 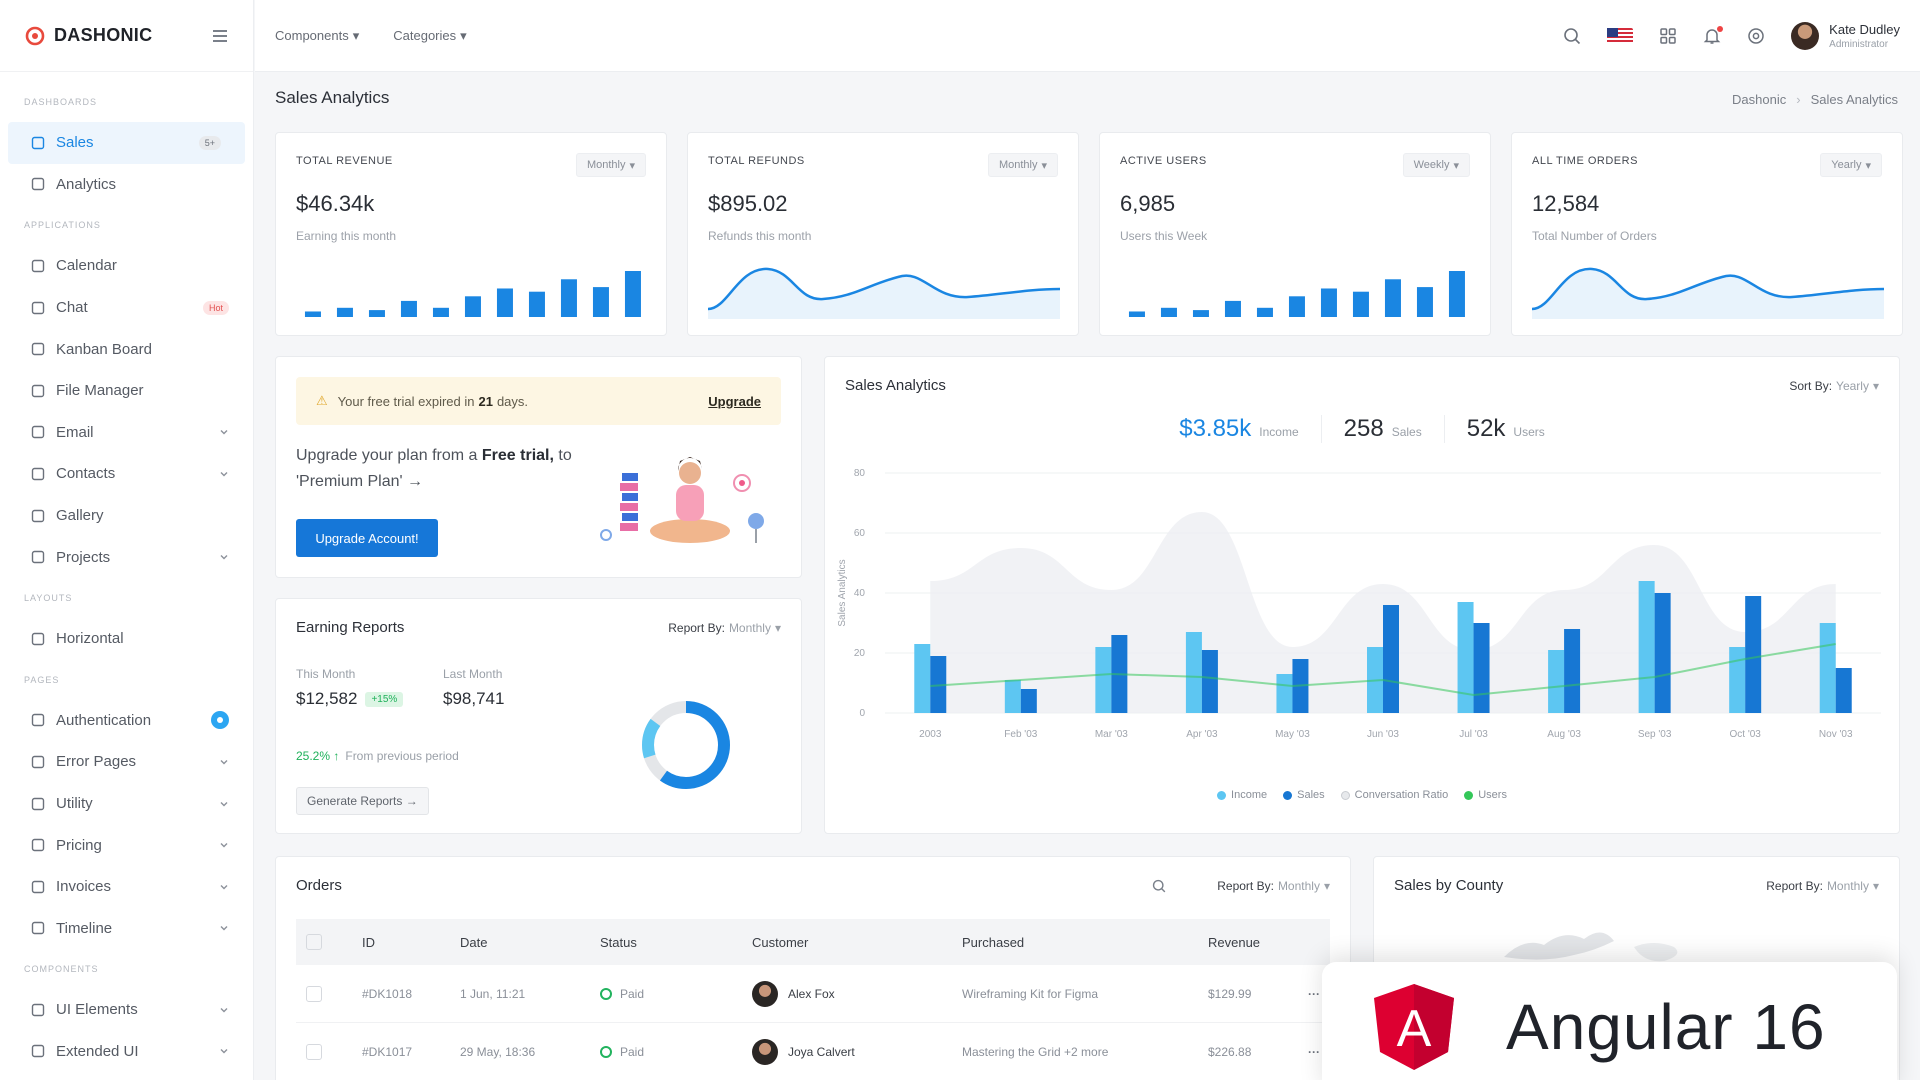 What do you see at coordinates (1406, 432) in the screenshot?
I see `summary-sales-label: Sales` at bounding box center [1406, 432].